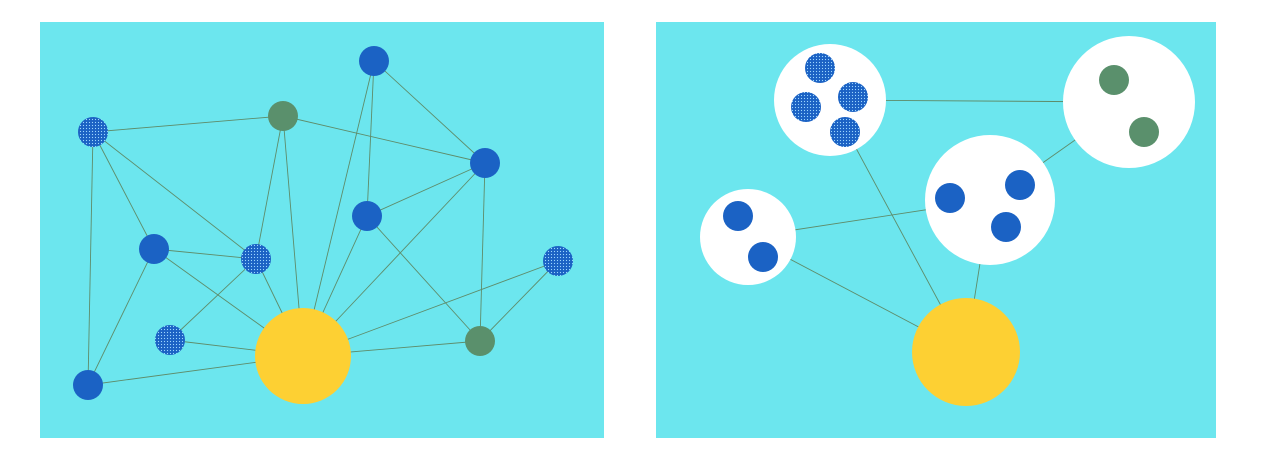 This screenshot has width=1265, height=465. I want to click on edge-n1-n11, so click(90, 258).